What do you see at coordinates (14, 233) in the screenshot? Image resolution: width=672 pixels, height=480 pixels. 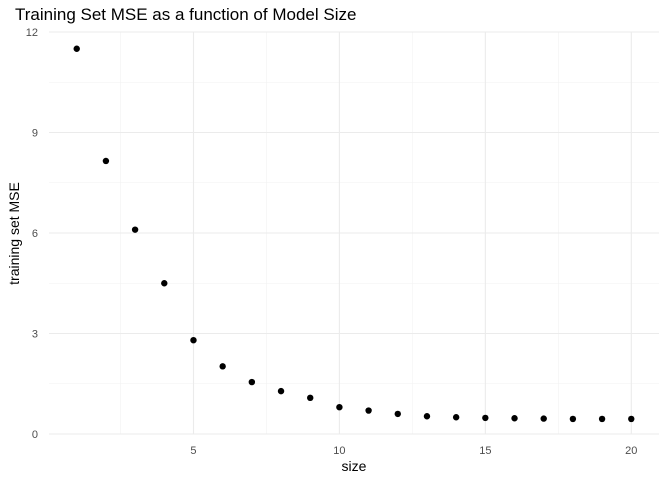 I see `y-axis-label: training set MSE` at bounding box center [14, 233].